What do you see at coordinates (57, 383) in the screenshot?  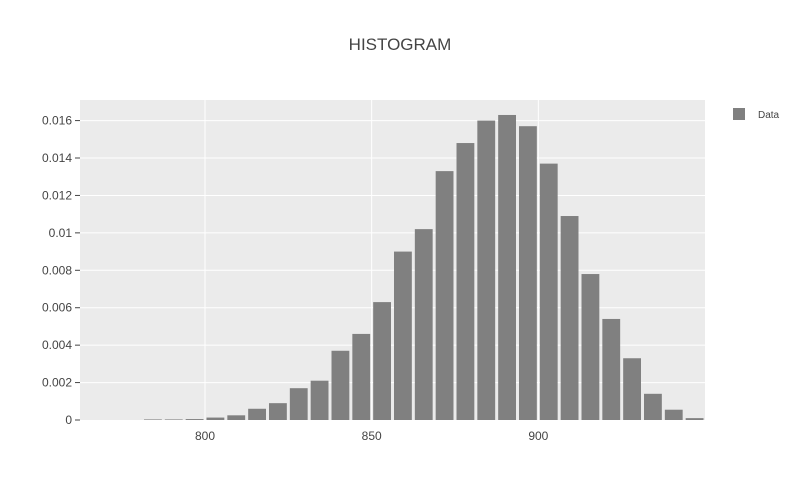 I see `y-tick-label: 0.002` at bounding box center [57, 383].